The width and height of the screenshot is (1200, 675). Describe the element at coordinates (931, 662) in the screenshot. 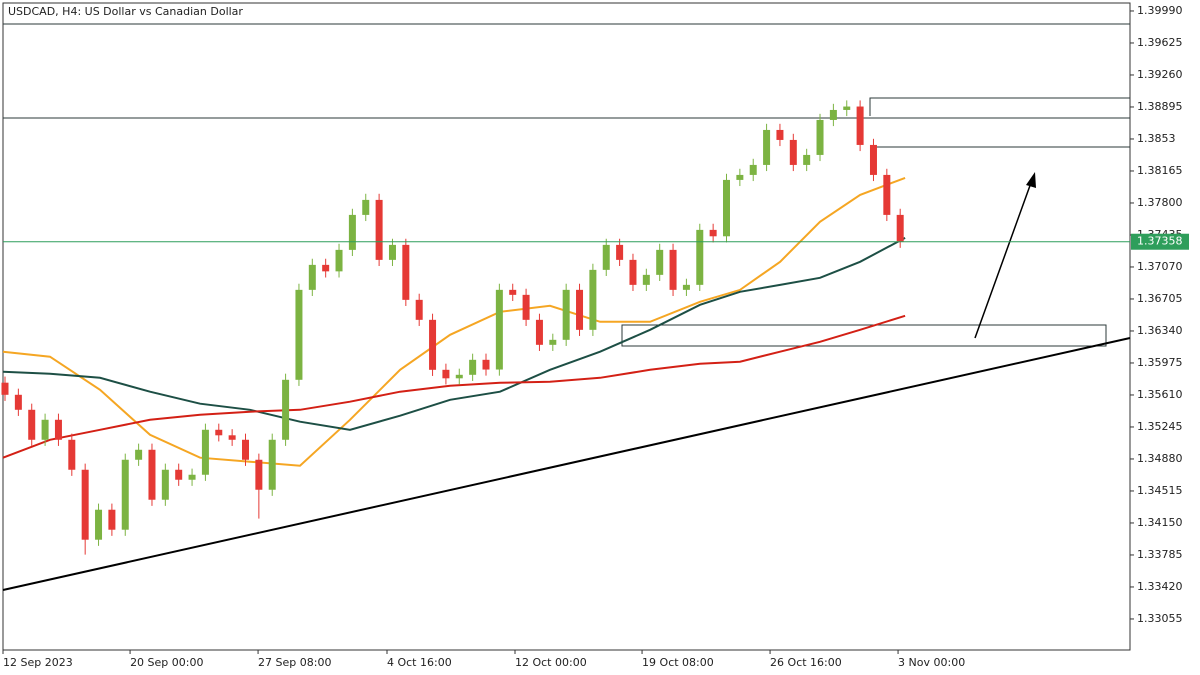

I see `x-tick-label: 3 Nov 00:00` at that location.